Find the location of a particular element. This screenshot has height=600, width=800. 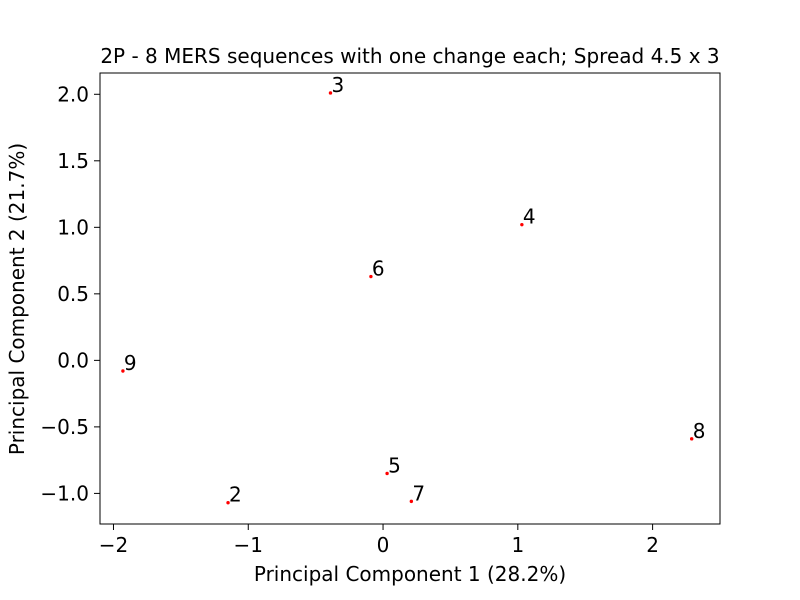

y-tick-label: −1.0 is located at coordinates (64, 493).